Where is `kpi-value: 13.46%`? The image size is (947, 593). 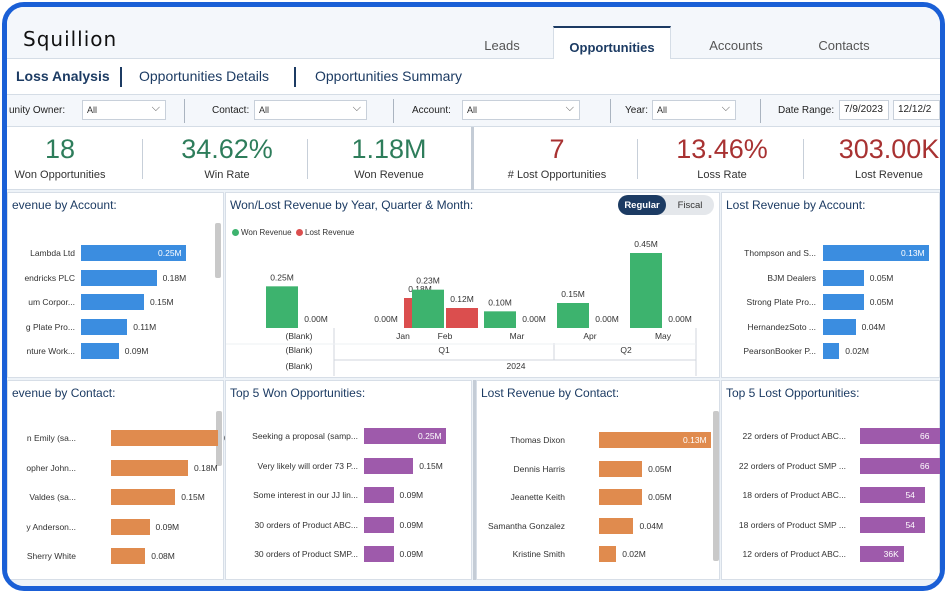 kpi-value: 13.46% is located at coordinates (722, 149).